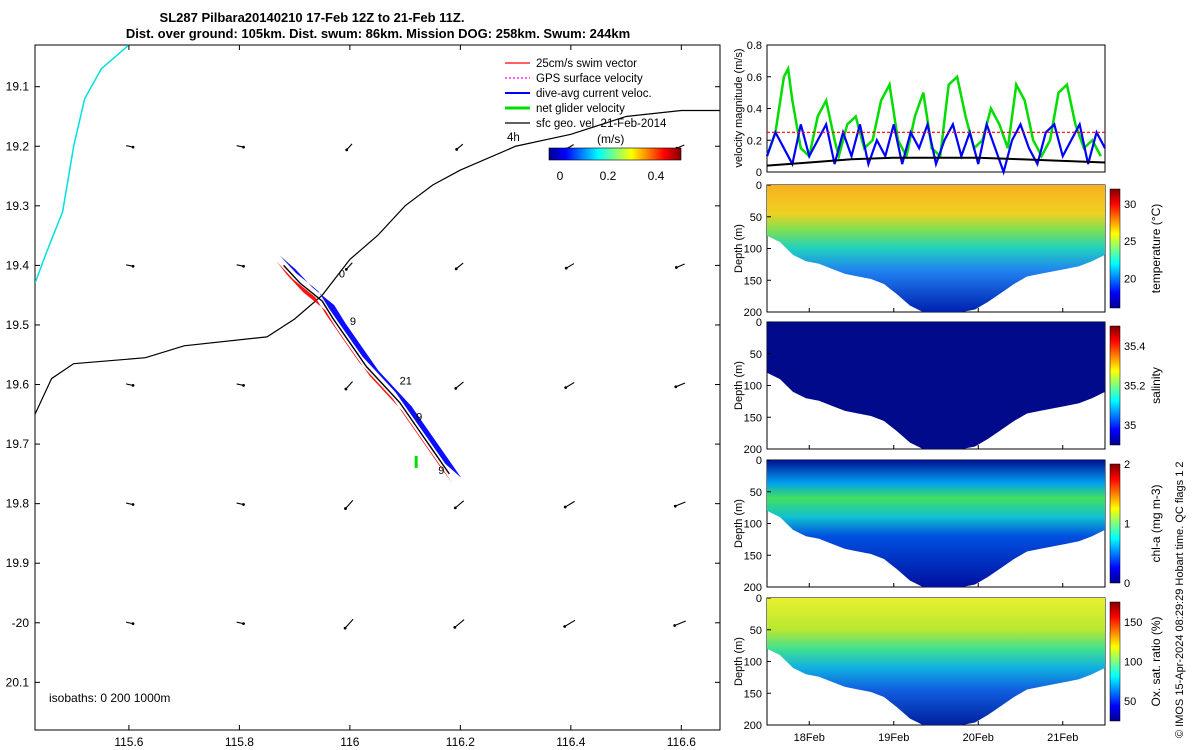 The image size is (1200, 750). What do you see at coordinates (759, 323) in the screenshot?
I see `section-y-tick-label: 0` at bounding box center [759, 323].